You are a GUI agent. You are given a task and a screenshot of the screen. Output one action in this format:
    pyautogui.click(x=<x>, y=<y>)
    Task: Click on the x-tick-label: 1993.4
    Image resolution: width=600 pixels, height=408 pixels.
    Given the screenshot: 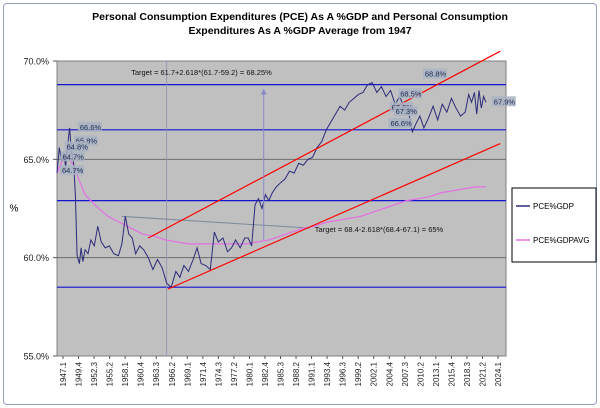 What is the action you would take?
    pyautogui.click(x=327, y=373)
    